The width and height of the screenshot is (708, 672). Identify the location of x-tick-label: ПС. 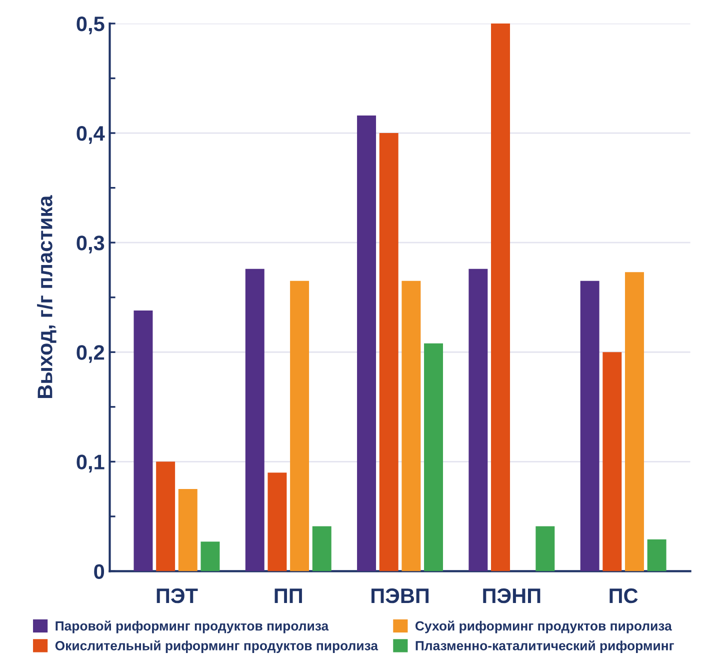
(624, 596).